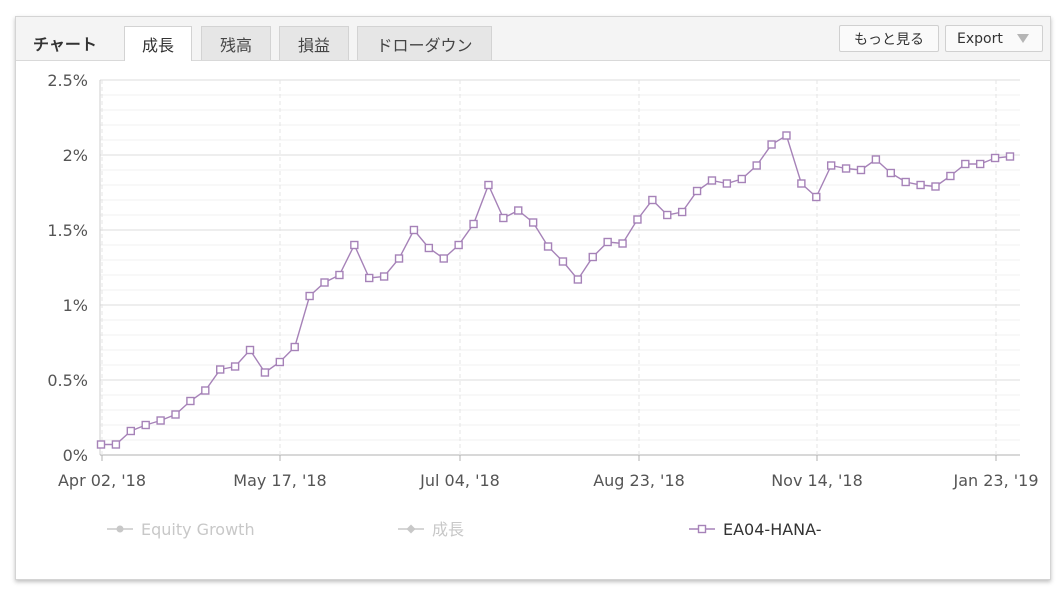 This screenshot has width=1064, height=601. What do you see at coordinates (817, 480) in the screenshot?
I see `x-tick-label: Nov 14, '18` at bounding box center [817, 480].